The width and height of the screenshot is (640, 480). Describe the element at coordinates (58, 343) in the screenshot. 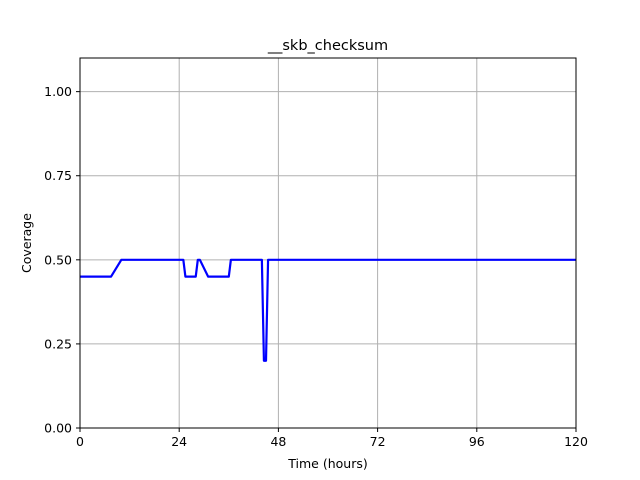

I see `y-tick-label: 0.25` at that location.